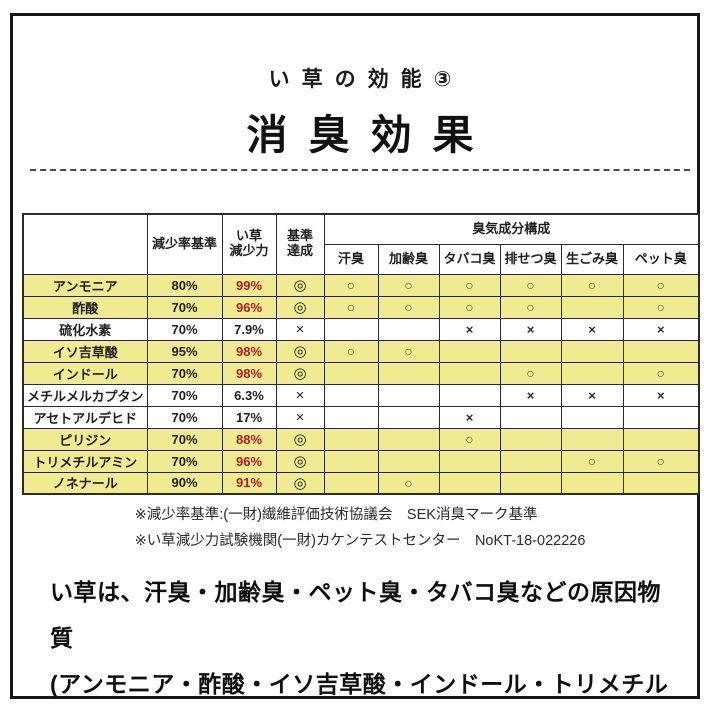 The height and width of the screenshot is (720, 720). What do you see at coordinates (661, 259) in the screenshot?
I see `odor-column-header: ペット臭` at bounding box center [661, 259].